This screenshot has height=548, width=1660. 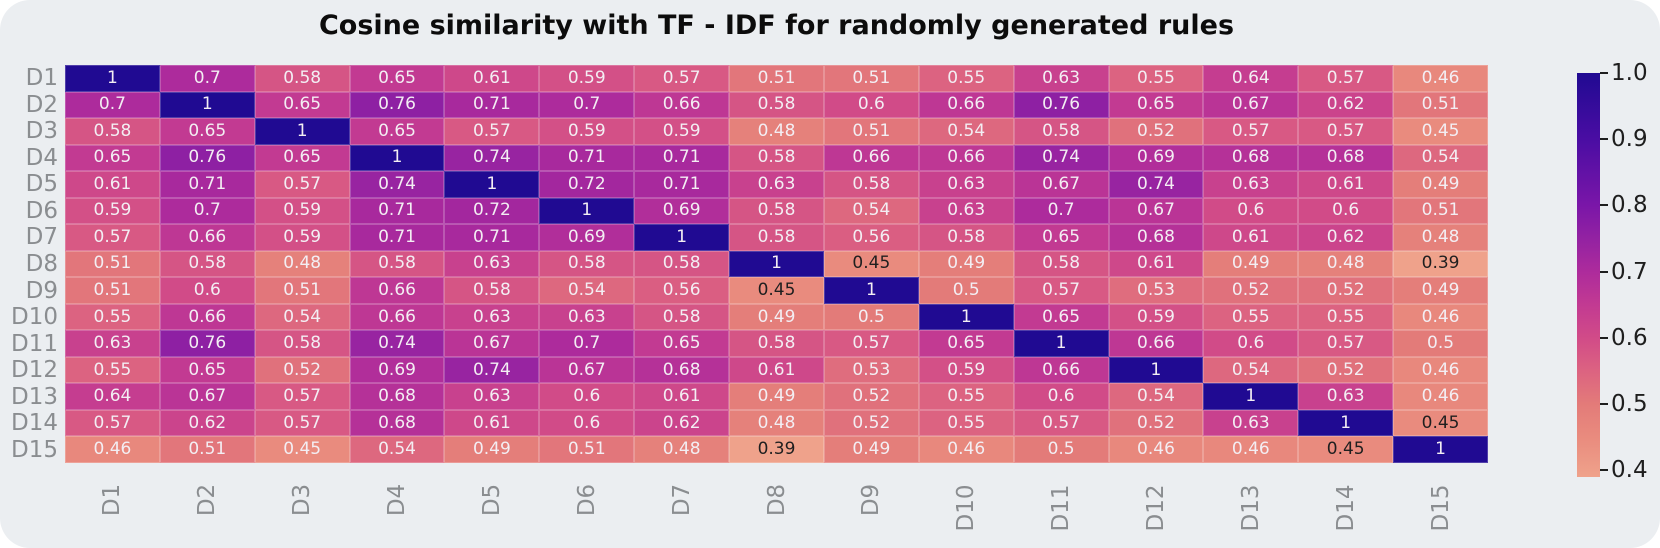 What do you see at coordinates (1629, 337) in the screenshot?
I see `colorbar-tick-label: 0.6` at bounding box center [1629, 337].